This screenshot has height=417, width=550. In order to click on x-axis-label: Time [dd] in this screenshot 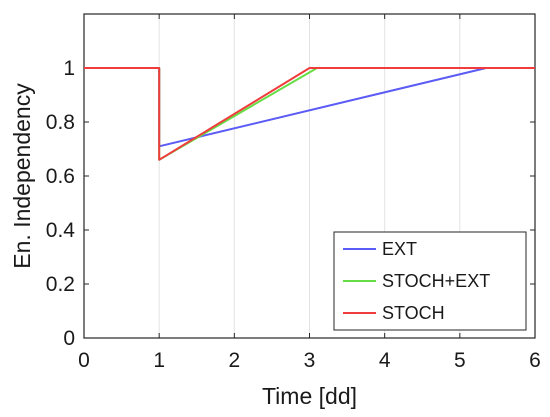, I will do `click(309, 396)`.